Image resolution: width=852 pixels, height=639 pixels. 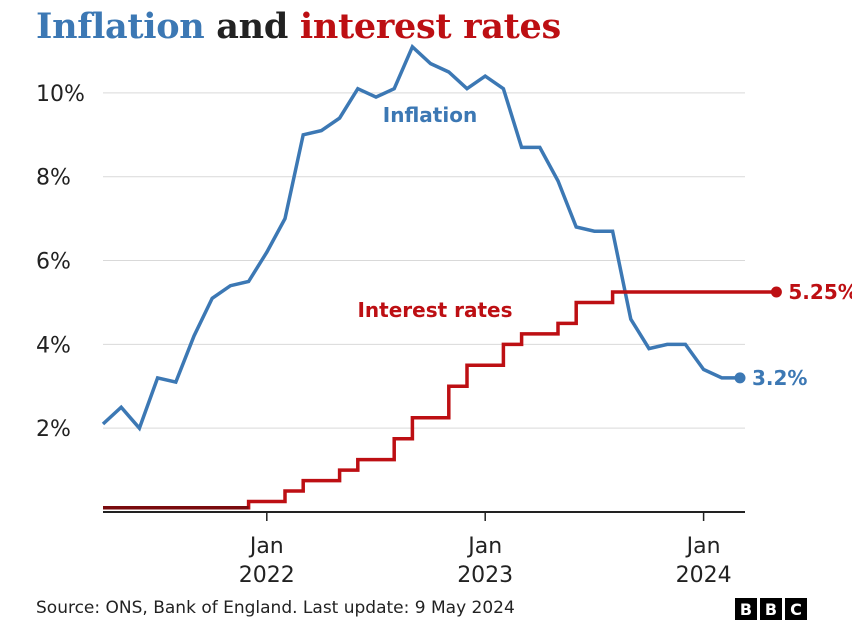 I want to click on series-label-interest-rates: Interest rates, so click(x=434, y=310).